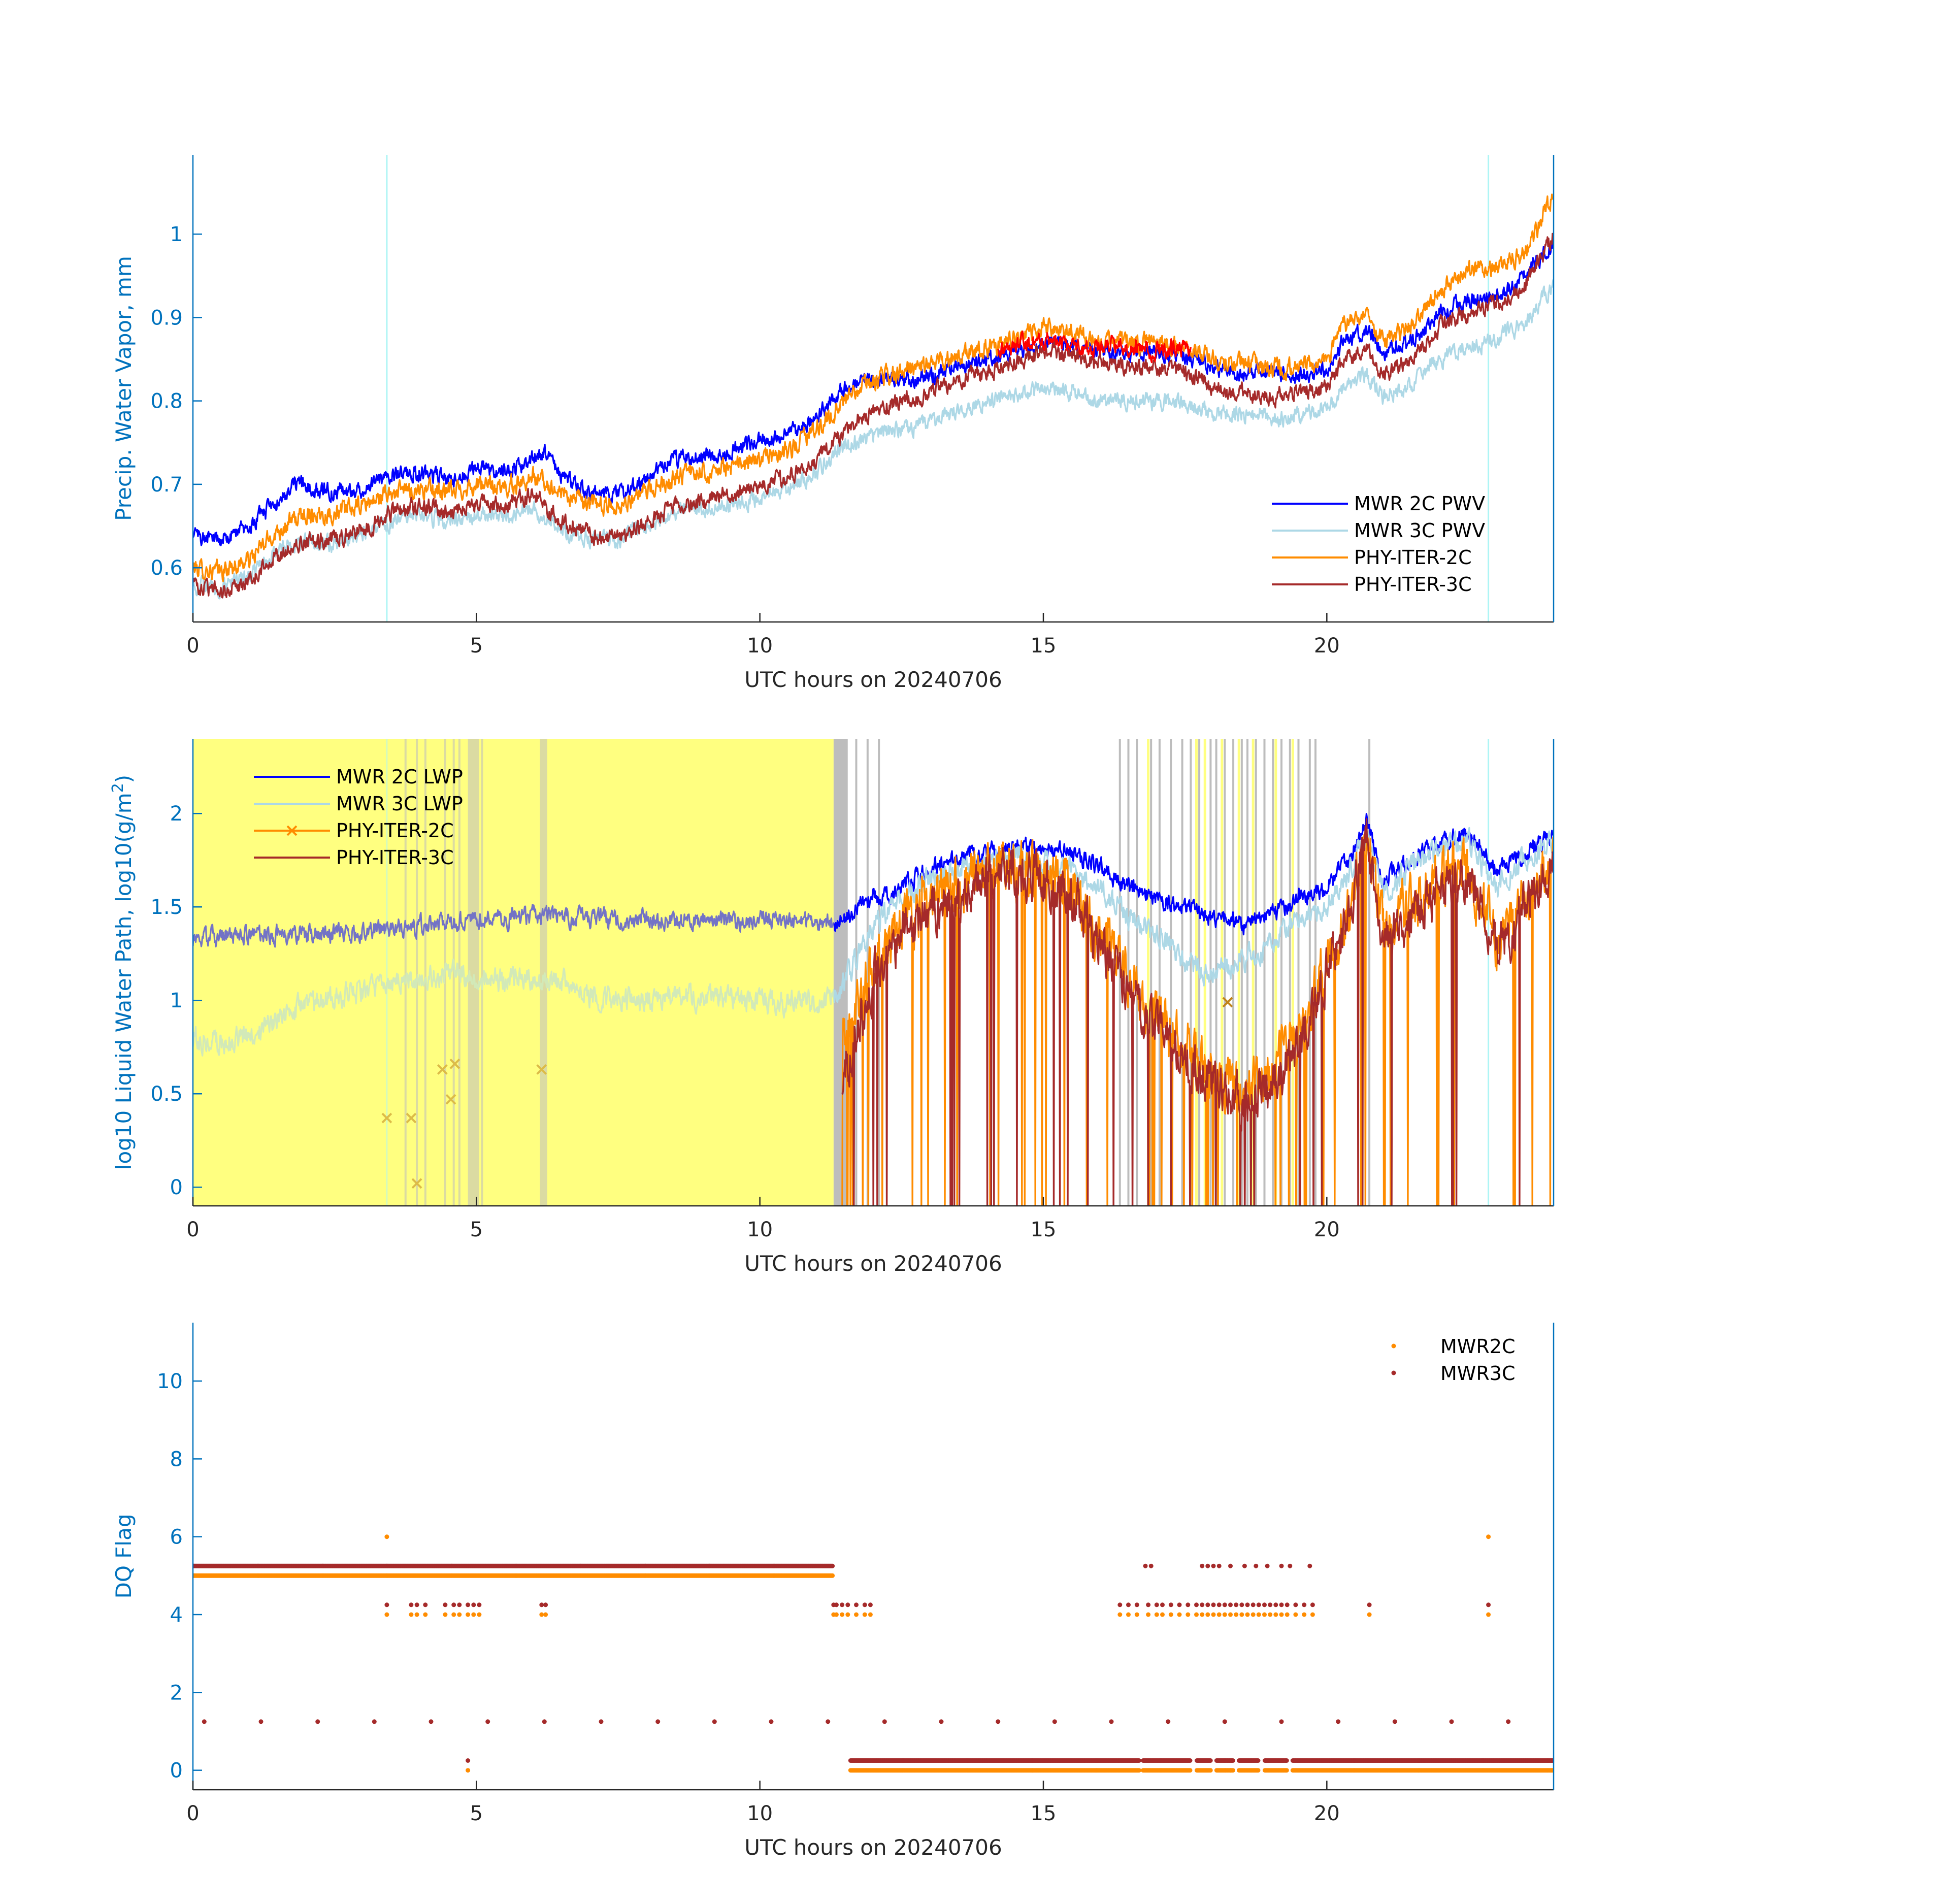  What do you see at coordinates (176, 1537) in the screenshot?
I see `y-tick-label: 6` at bounding box center [176, 1537].